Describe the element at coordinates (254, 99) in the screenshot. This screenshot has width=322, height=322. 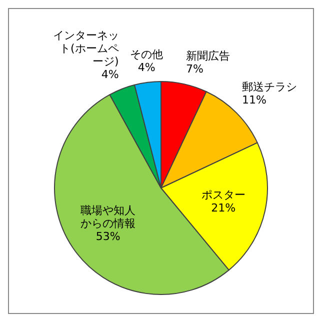
I see `data-label: 11%` at that location.